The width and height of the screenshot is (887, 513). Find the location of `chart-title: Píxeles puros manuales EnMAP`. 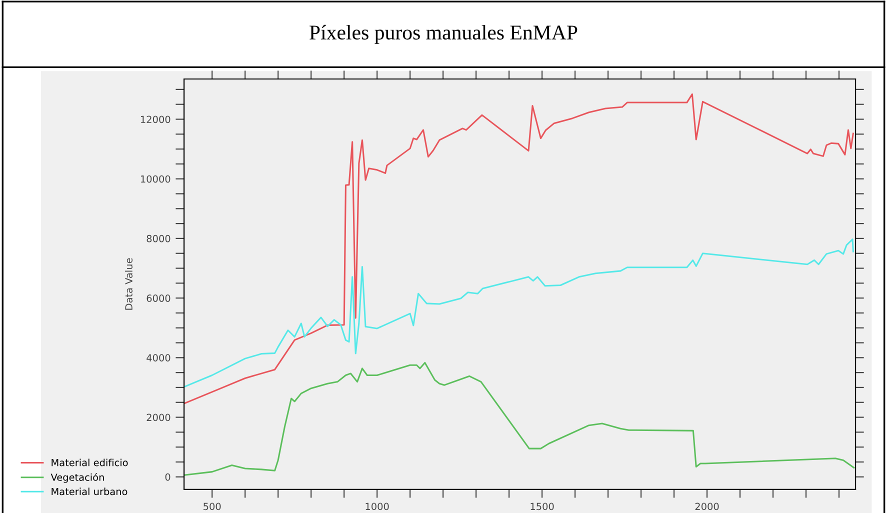

chart-title: Píxeles puros manuales EnMAP is located at coordinates (444, 34).